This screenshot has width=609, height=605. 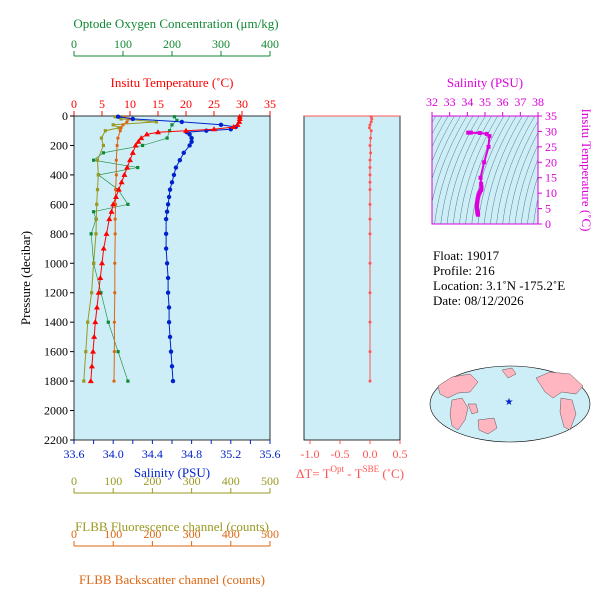 I want to click on delta-series-layer, so click(x=370, y=249).